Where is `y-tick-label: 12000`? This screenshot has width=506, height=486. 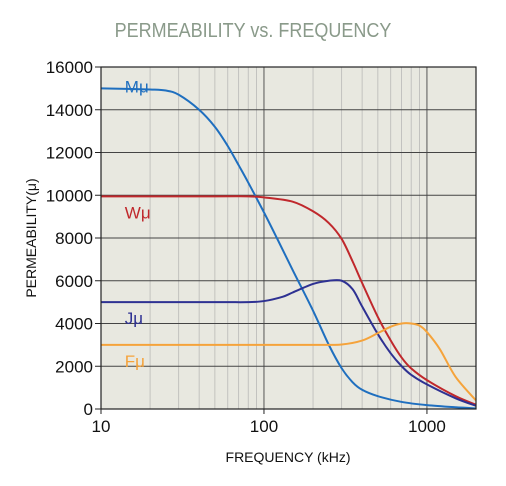 y-tick-label: 12000 is located at coordinates (69, 153).